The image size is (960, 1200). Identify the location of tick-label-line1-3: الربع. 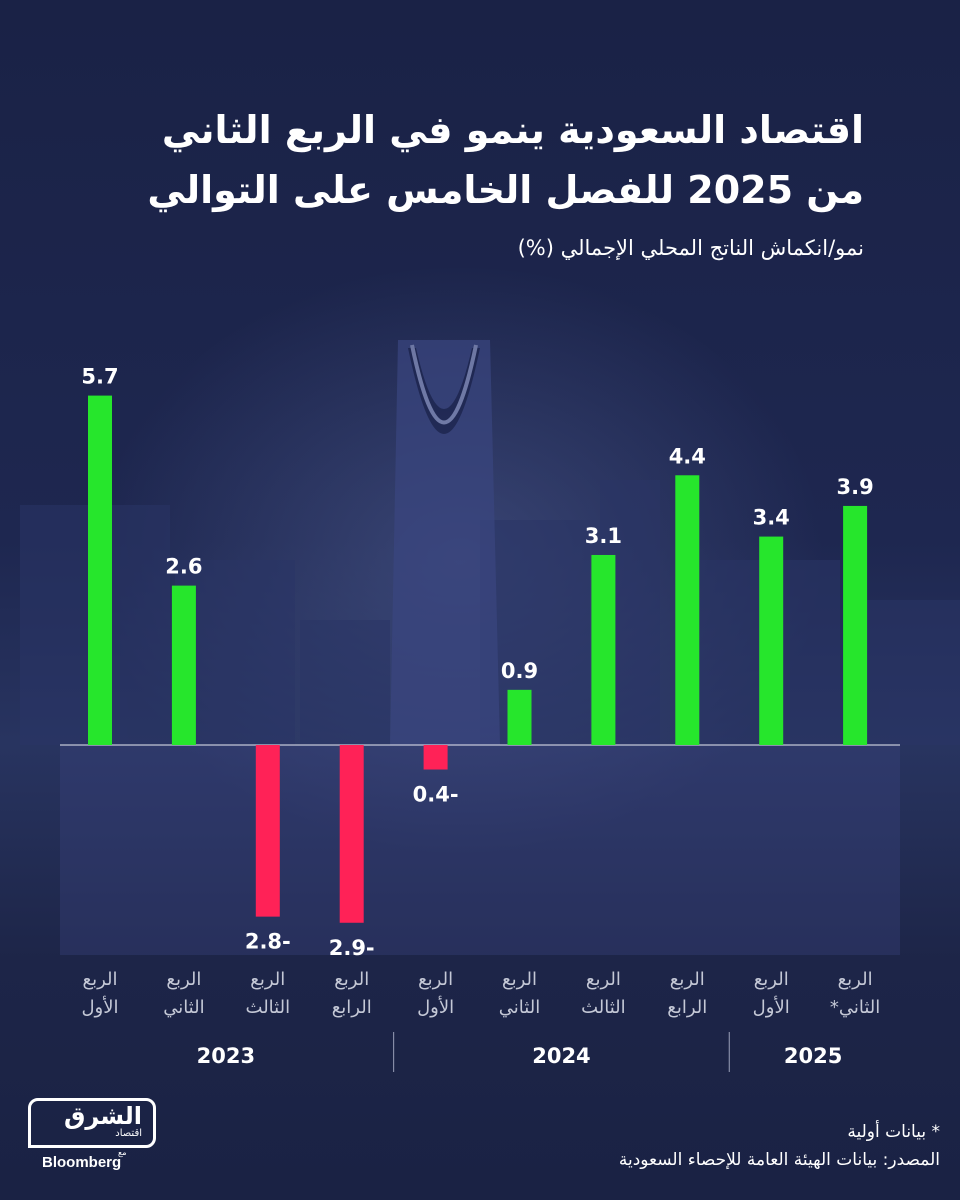
(267, 979).